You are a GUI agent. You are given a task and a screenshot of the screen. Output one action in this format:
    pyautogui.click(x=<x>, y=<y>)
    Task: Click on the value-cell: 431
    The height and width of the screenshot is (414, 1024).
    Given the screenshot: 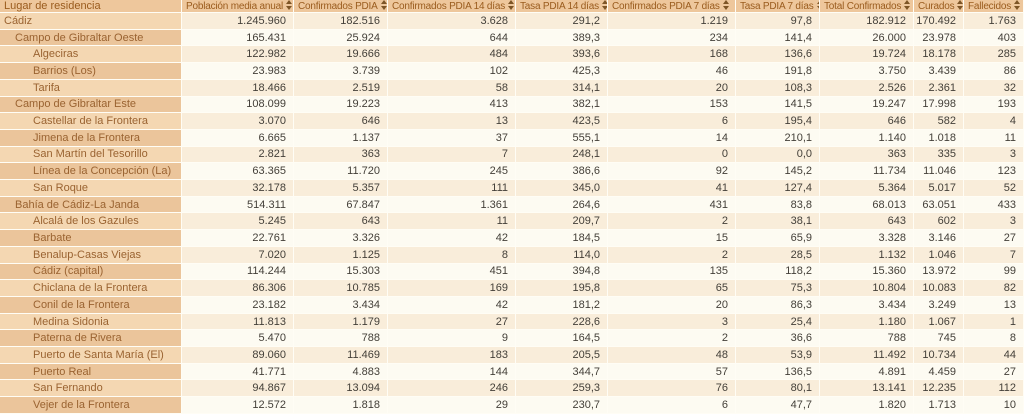 What is the action you would take?
    pyautogui.click(x=672, y=205)
    